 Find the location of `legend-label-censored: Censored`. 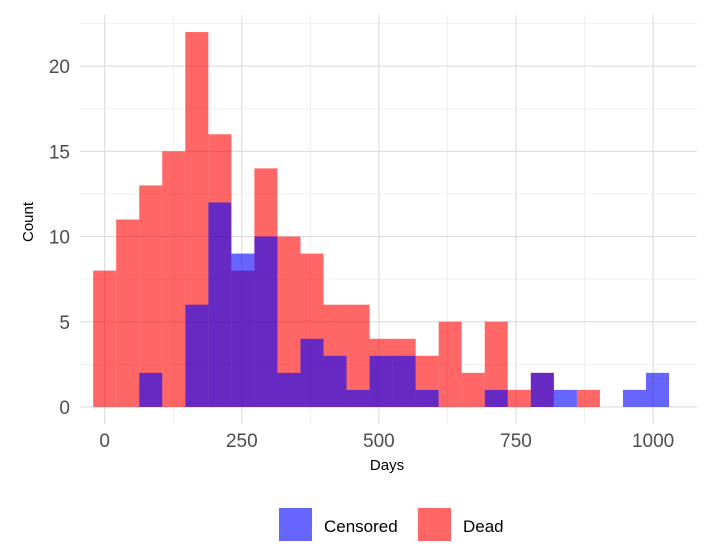

legend-label-censored: Censored is located at coordinates (361, 526).